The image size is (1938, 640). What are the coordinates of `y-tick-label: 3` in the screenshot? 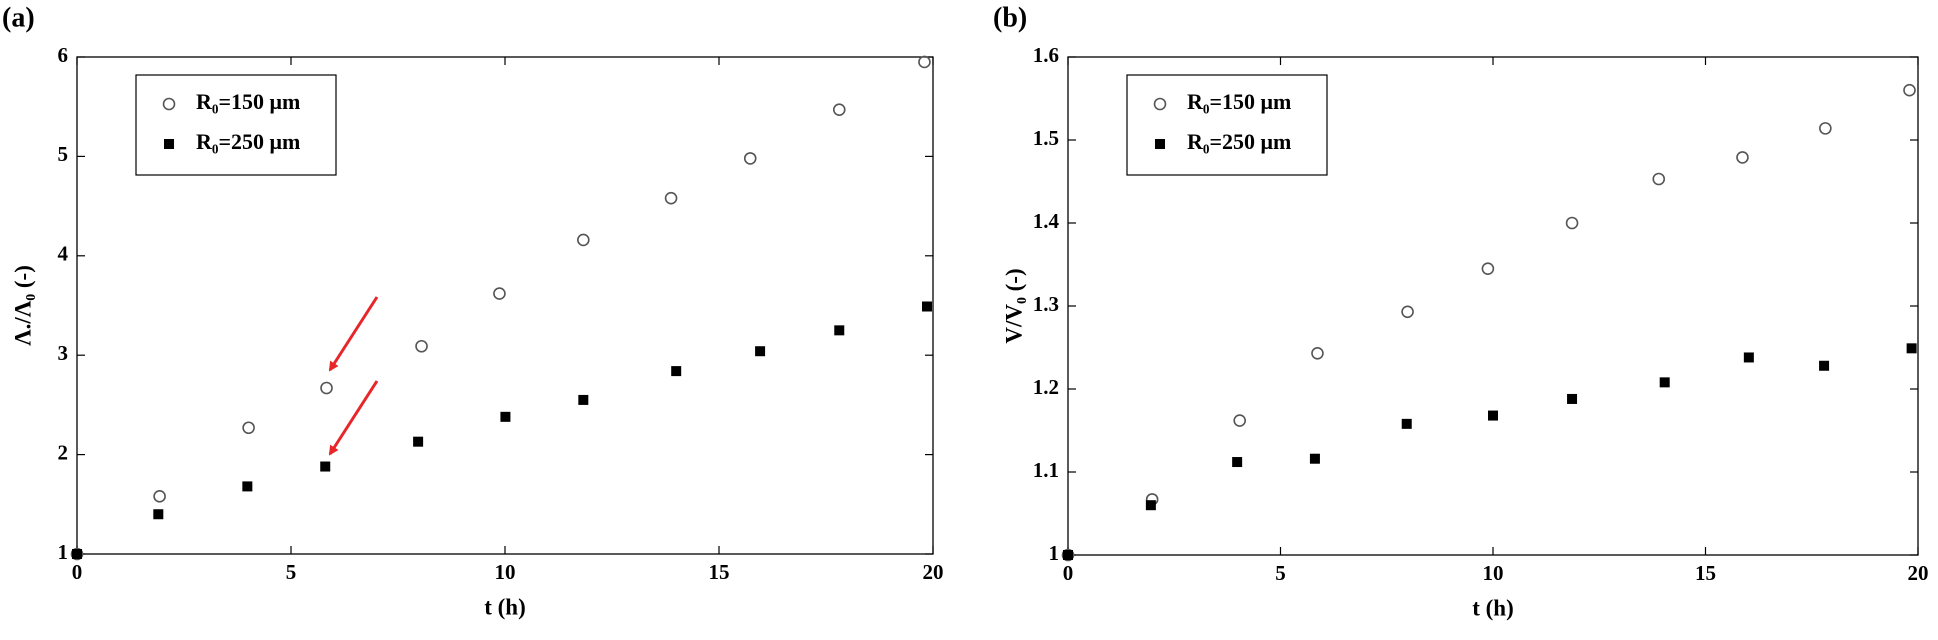 It's located at (63, 353).